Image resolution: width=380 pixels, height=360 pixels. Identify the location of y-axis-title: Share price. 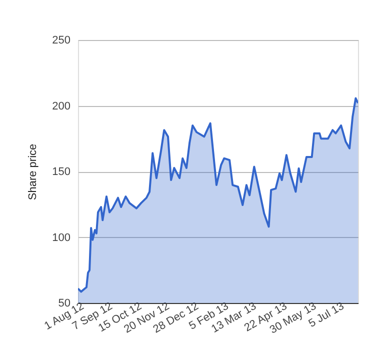
(33, 172).